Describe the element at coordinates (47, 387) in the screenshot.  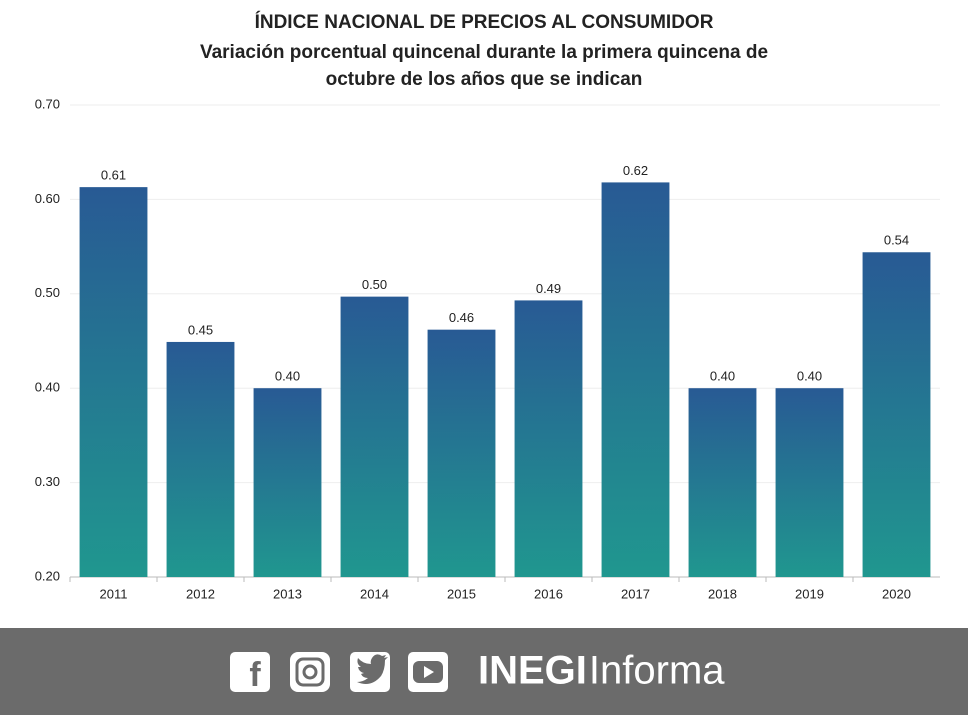
I see `y-tick-label: 0.40` at that location.